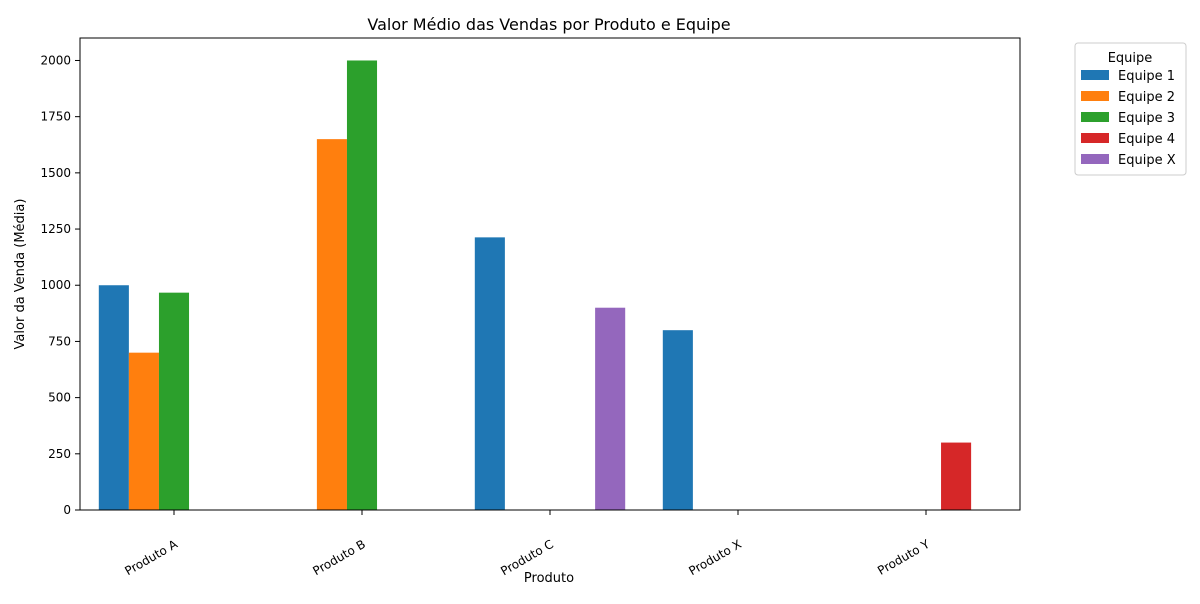 The width and height of the screenshot is (1200, 604). I want to click on x-tick-label: Produto X, so click(715, 557).